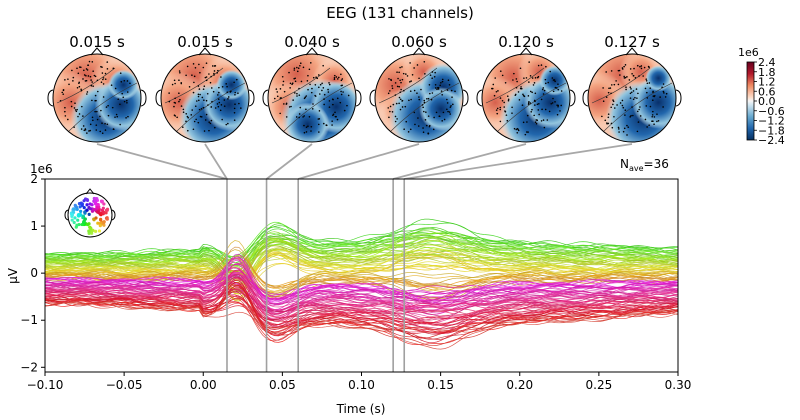 This screenshot has height=420, width=800. I want to click on topomap-time-label: 0.120 s, so click(526, 42).